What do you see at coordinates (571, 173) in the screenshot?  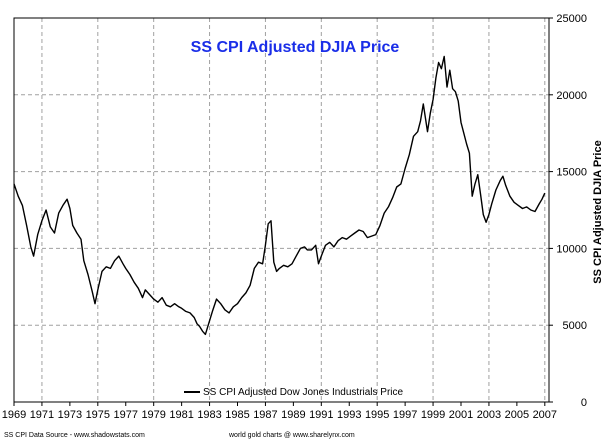 I see `y-tick-label: 15000` at bounding box center [571, 173].